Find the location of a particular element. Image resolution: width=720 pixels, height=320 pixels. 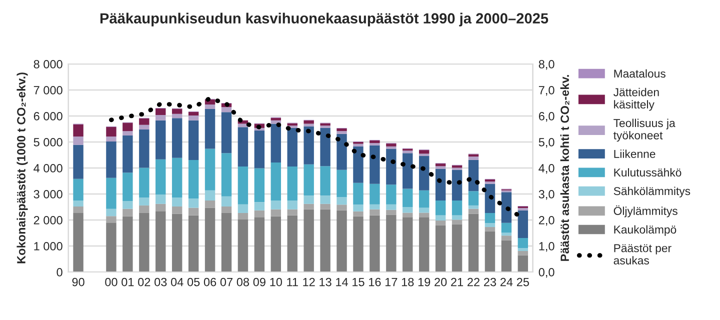

y-tick-label: 8 000 is located at coordinates (48, 64).